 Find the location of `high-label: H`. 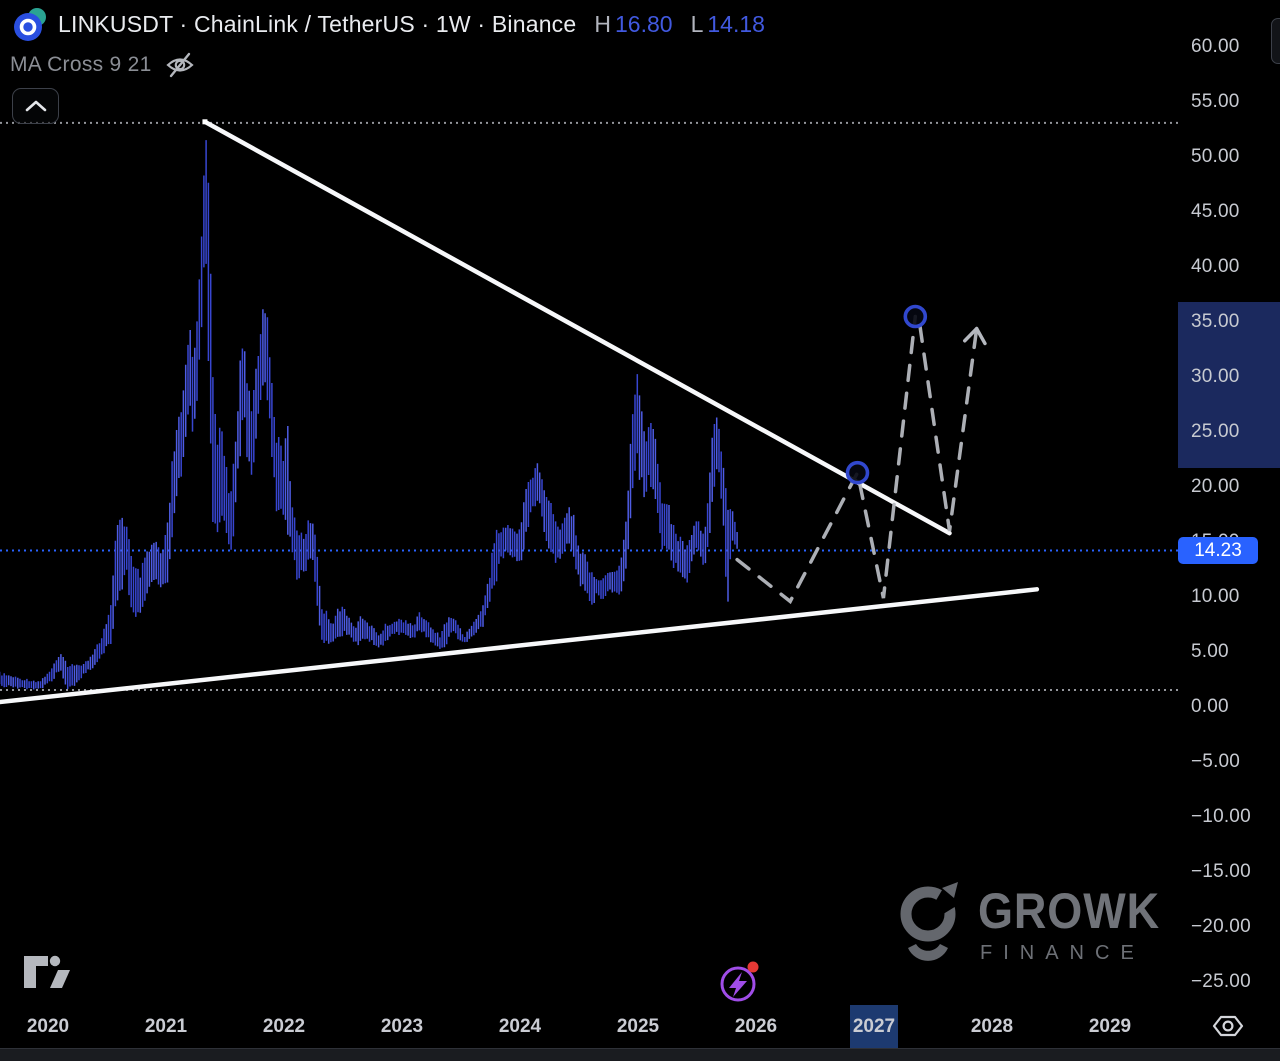

high-label: H is located at coordinates (603, 23).